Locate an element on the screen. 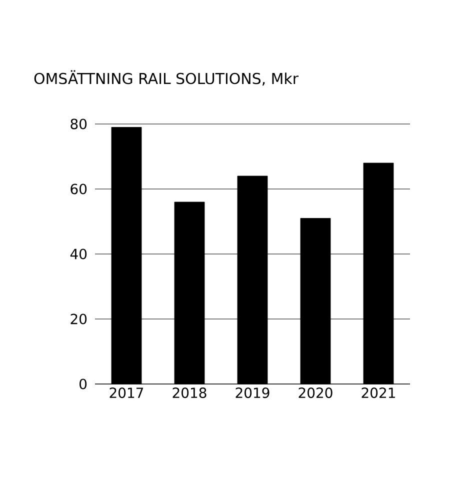 The width and height of the screenshot is (450, 484). x-tick-label: 2019 is located at coordinates (253, 393).